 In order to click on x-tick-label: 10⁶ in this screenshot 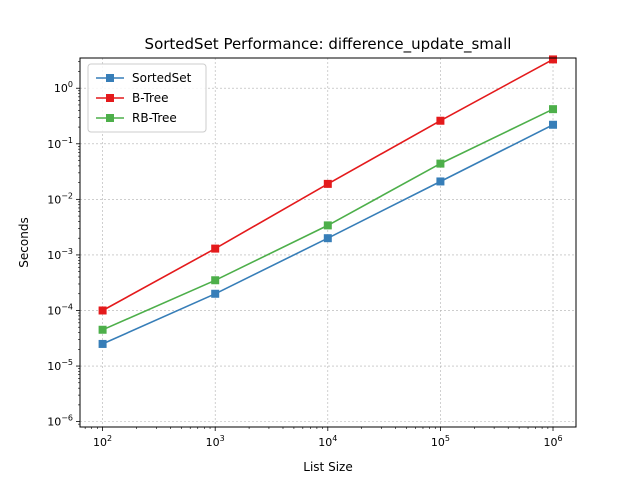, I will do `click(552, 441)`.